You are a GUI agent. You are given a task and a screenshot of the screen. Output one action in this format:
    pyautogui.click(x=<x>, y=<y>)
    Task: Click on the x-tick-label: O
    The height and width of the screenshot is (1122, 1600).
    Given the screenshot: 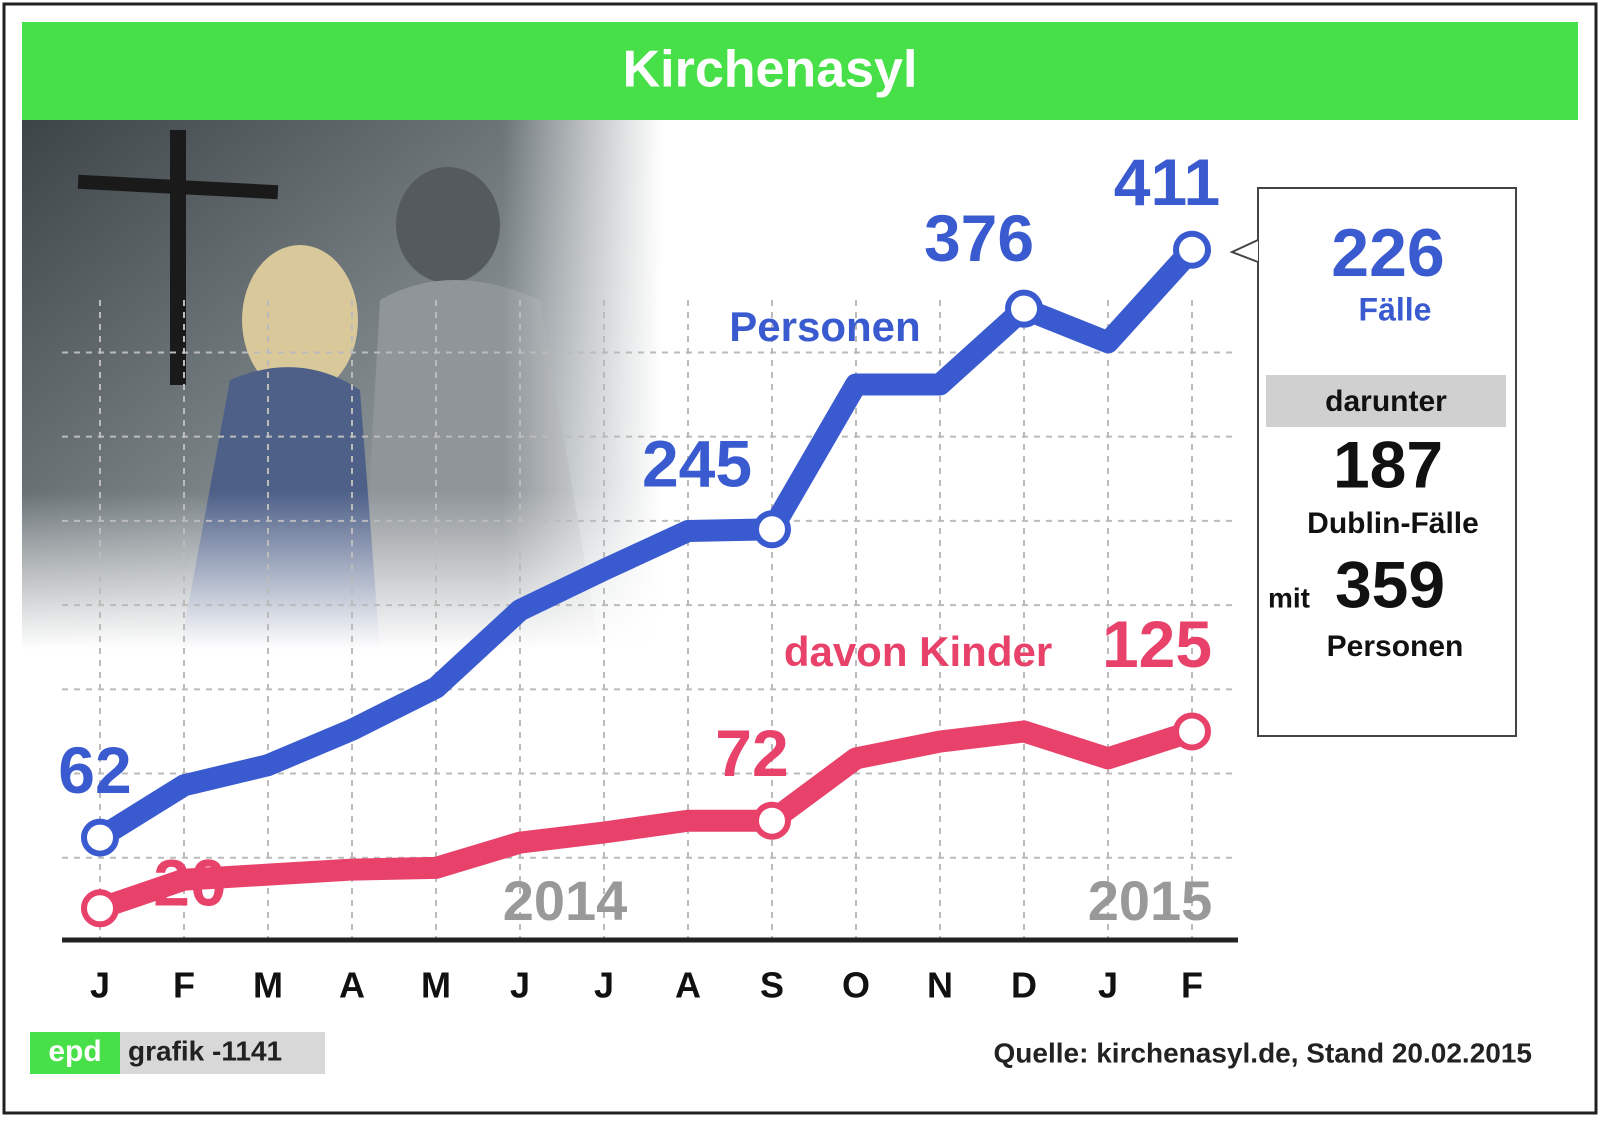 What is the action you would take?
    pyautogui.click(x=856, y=985)
    